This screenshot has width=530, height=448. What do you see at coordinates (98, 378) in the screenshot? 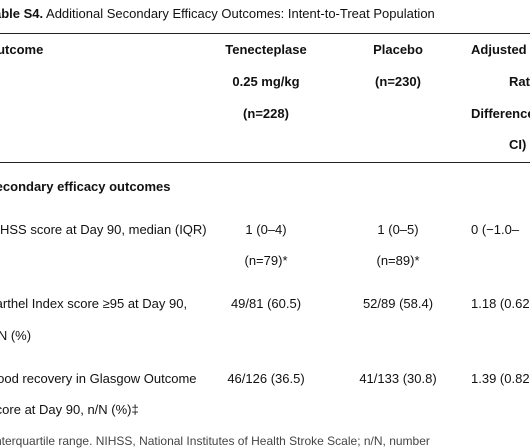
I see `row3-outcome-line1: Good recovery in Glasgow Outcome` at bounding box center [98, 378].